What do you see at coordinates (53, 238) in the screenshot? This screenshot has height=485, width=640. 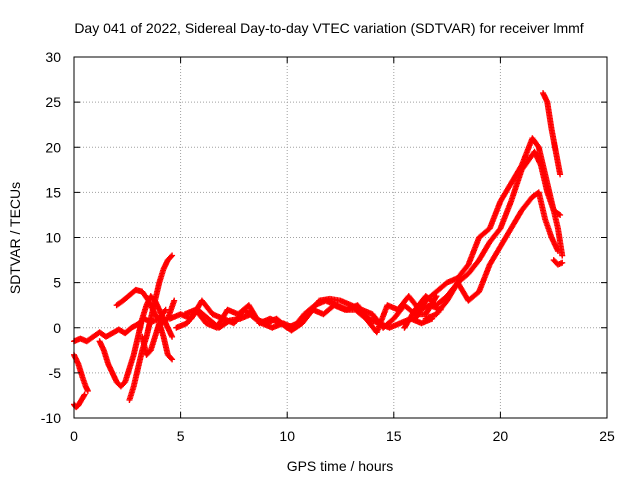 I see `y-tick-label: 10` at bounding box center [53, 238].